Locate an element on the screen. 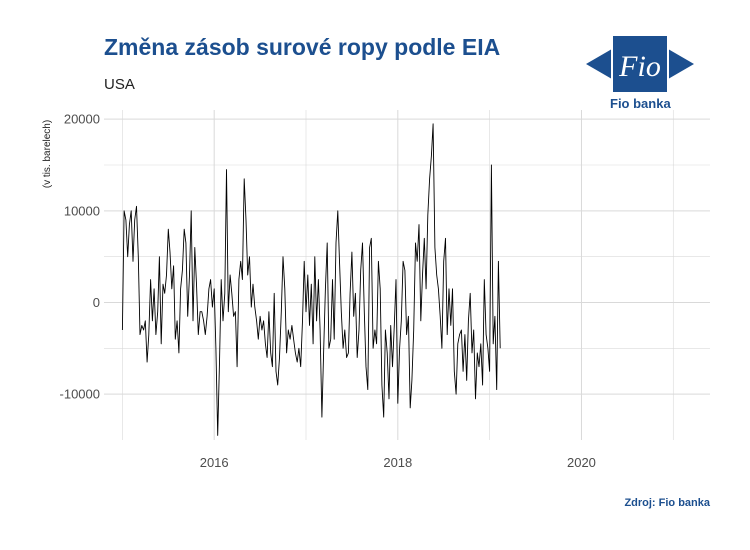  x-tick-label: 2018 is located at coordinates (397, 462).